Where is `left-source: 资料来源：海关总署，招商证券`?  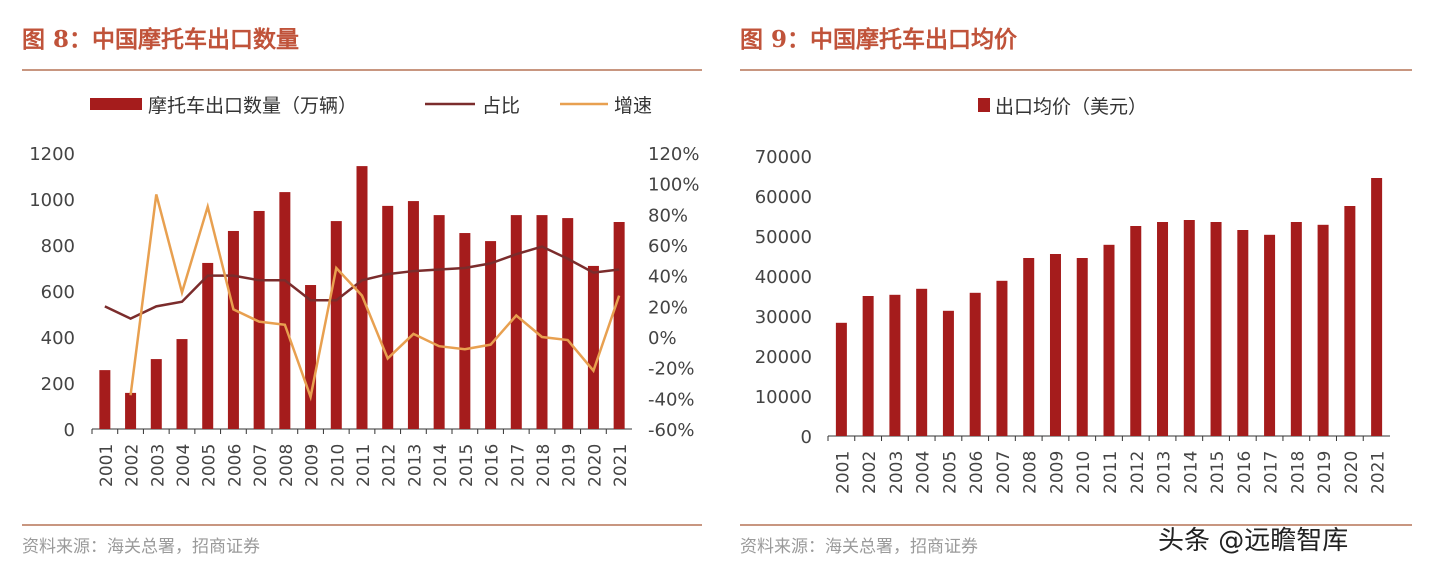 left-source: 资料来源：海关总署，招商证券 is located at coordinates (141, 547).